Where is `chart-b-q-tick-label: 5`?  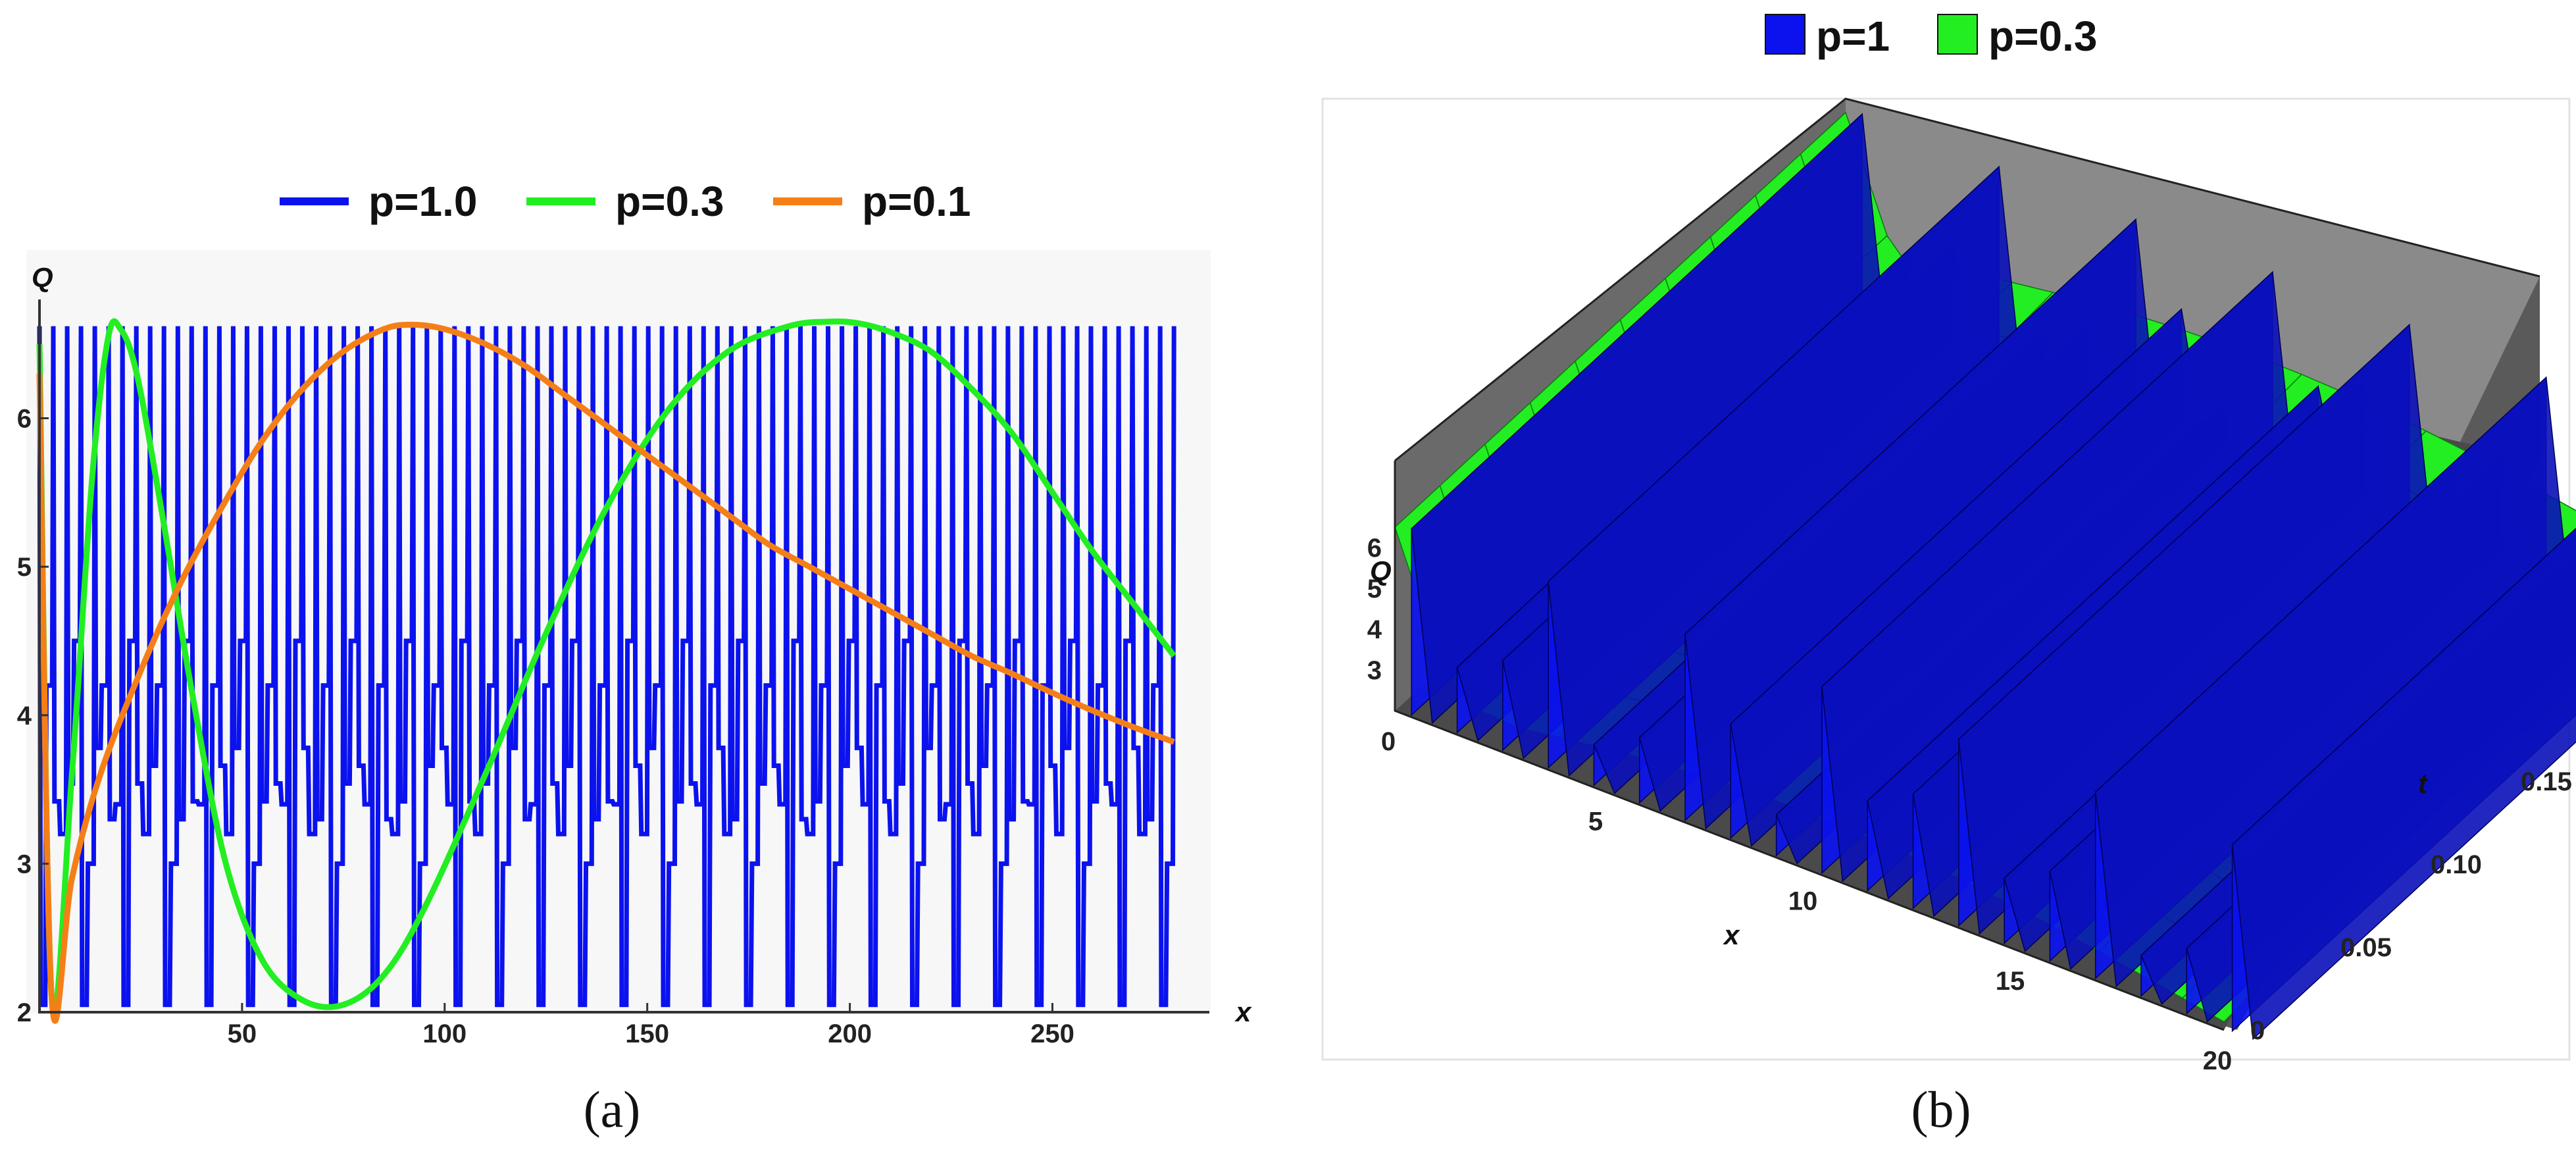
chart-b-q-tick-label: 5 is located at coordinates (1374, 589).